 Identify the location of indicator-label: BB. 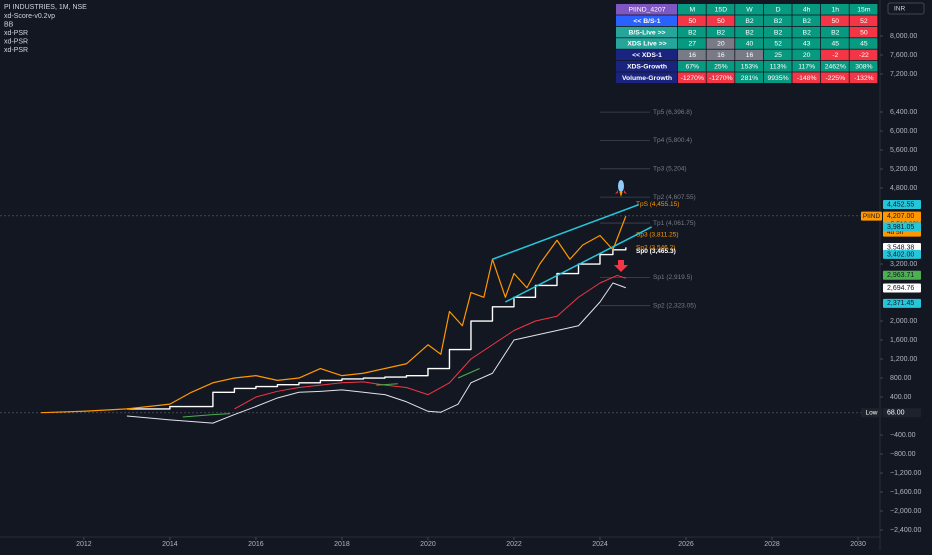
(9, 24).